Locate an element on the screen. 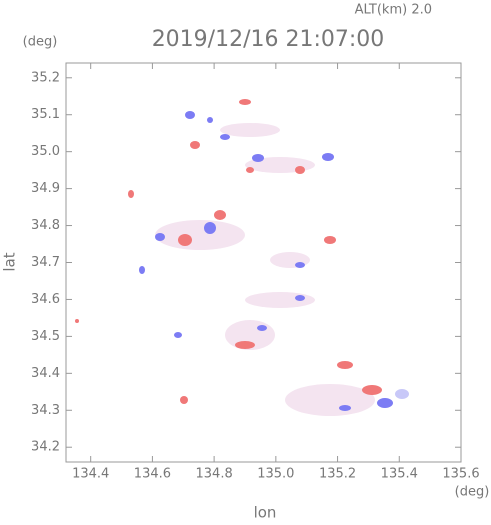  y-tick-label: 34.4 is located at coordinates (45, 373).